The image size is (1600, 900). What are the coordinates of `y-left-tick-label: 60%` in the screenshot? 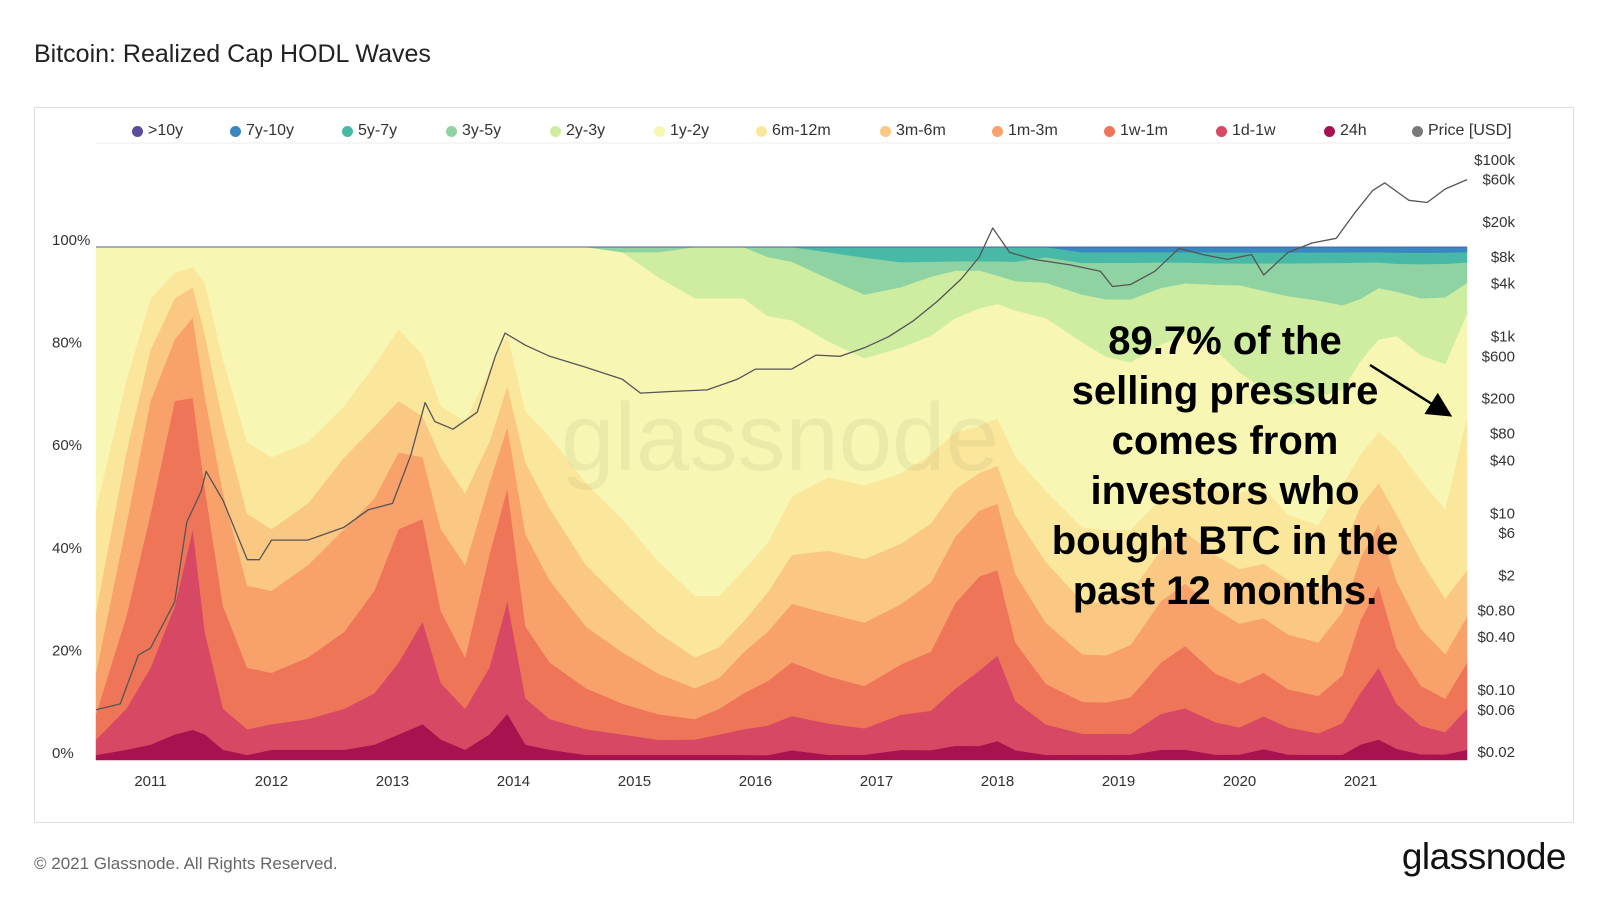 It's located at (67, 445).